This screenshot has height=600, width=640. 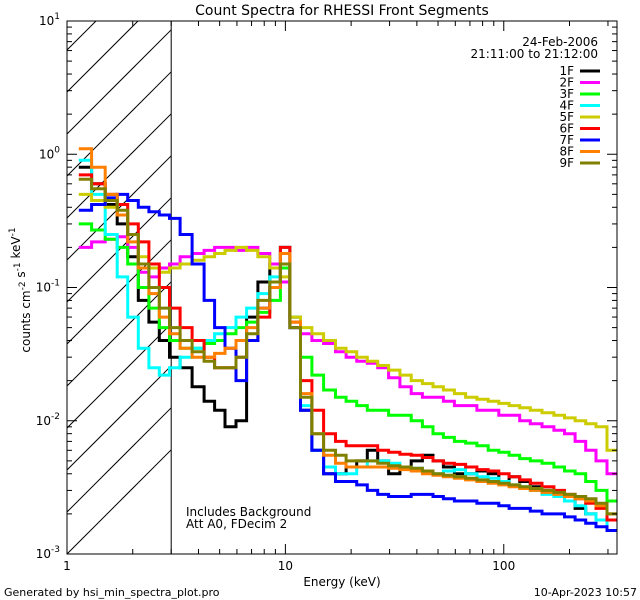 I want to click on legend-label: 4F, so click(x=566, y=106).